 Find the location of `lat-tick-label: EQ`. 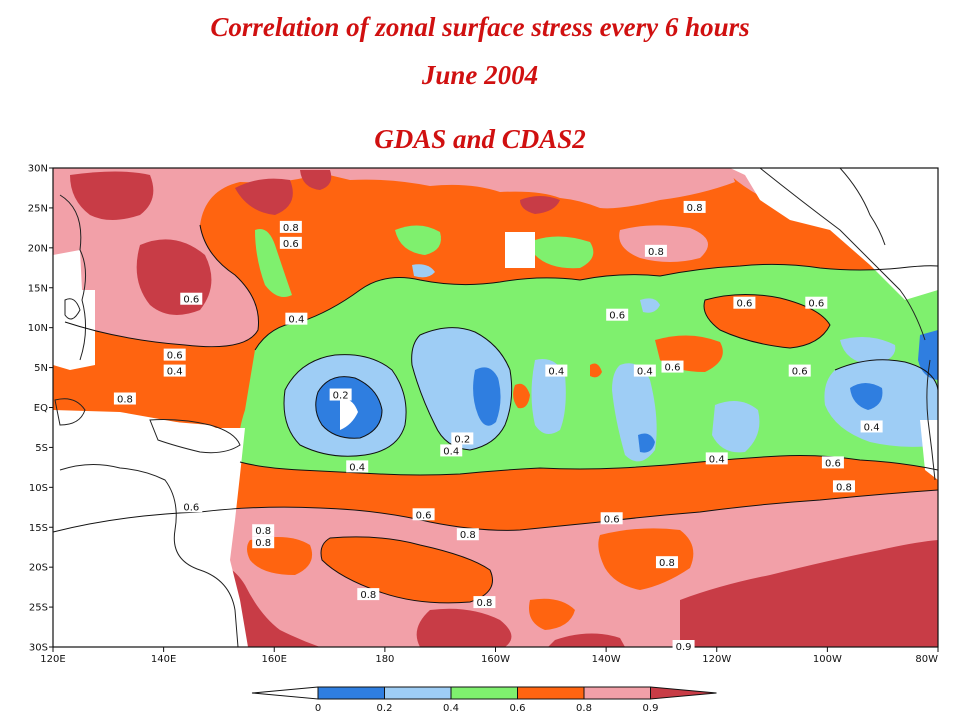

lat-tick-label: EQ is located at coordinates (41, 408).